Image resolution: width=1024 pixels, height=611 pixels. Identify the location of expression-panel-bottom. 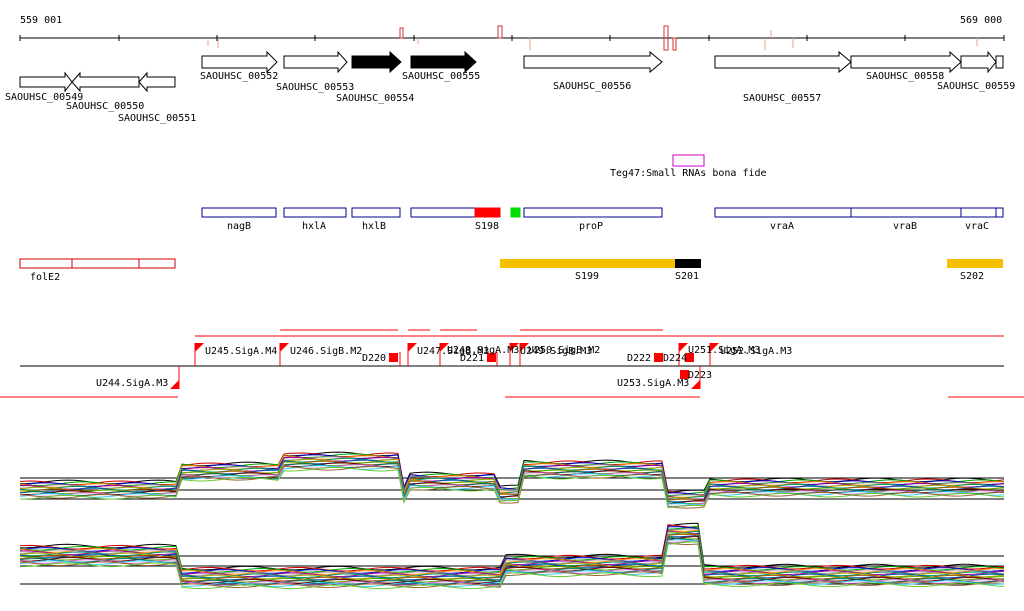
(512, 556).